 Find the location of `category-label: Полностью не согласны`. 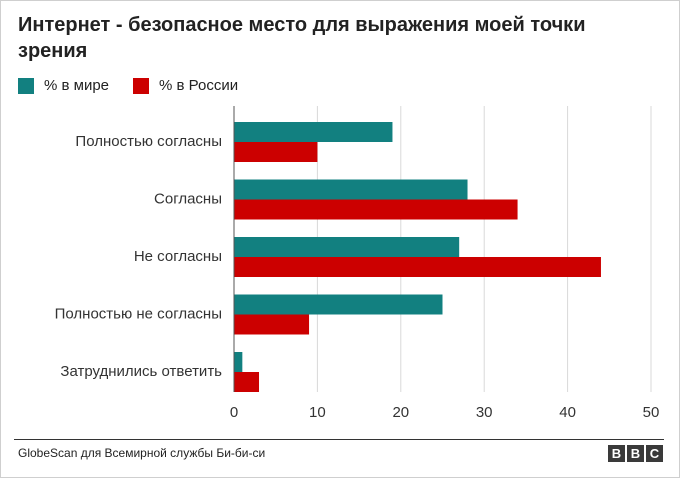

category-label: Полностью не согласны is located at coordinates (138, 314).